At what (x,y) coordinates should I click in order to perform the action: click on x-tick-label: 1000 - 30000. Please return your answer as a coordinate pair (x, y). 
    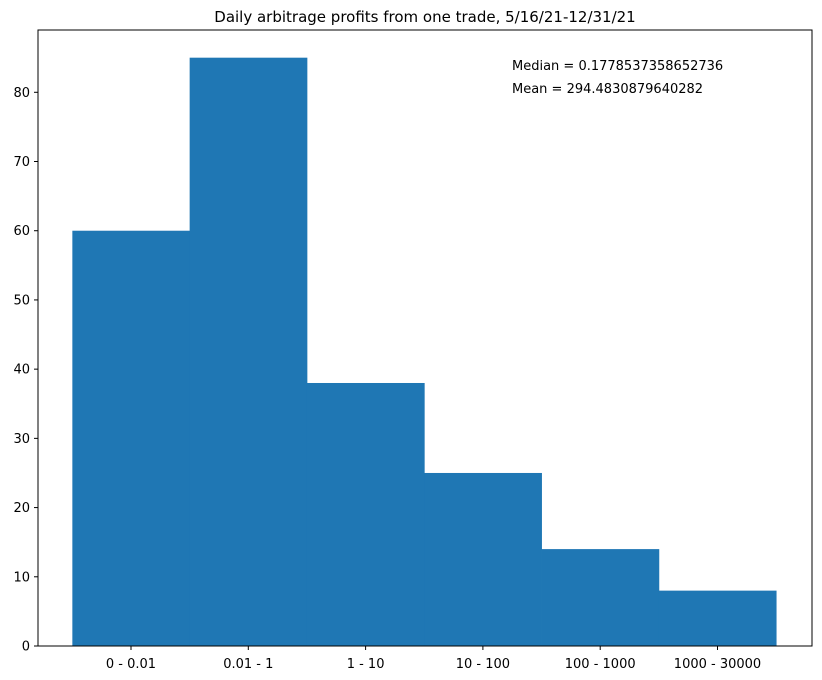
    Looking at the image, I should click on (717, 664).